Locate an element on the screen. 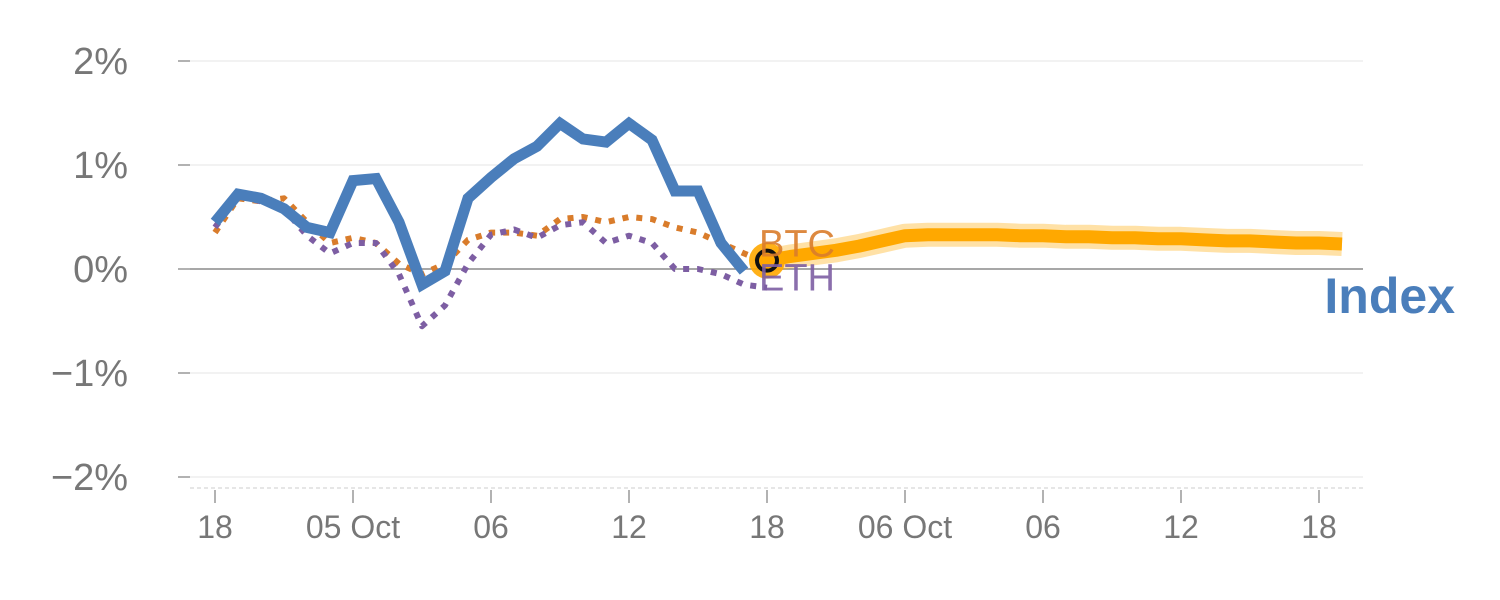 This screenshot has height=600, width=1500. x-tick-label: 05 Oct is located at coordinates (353, 527).